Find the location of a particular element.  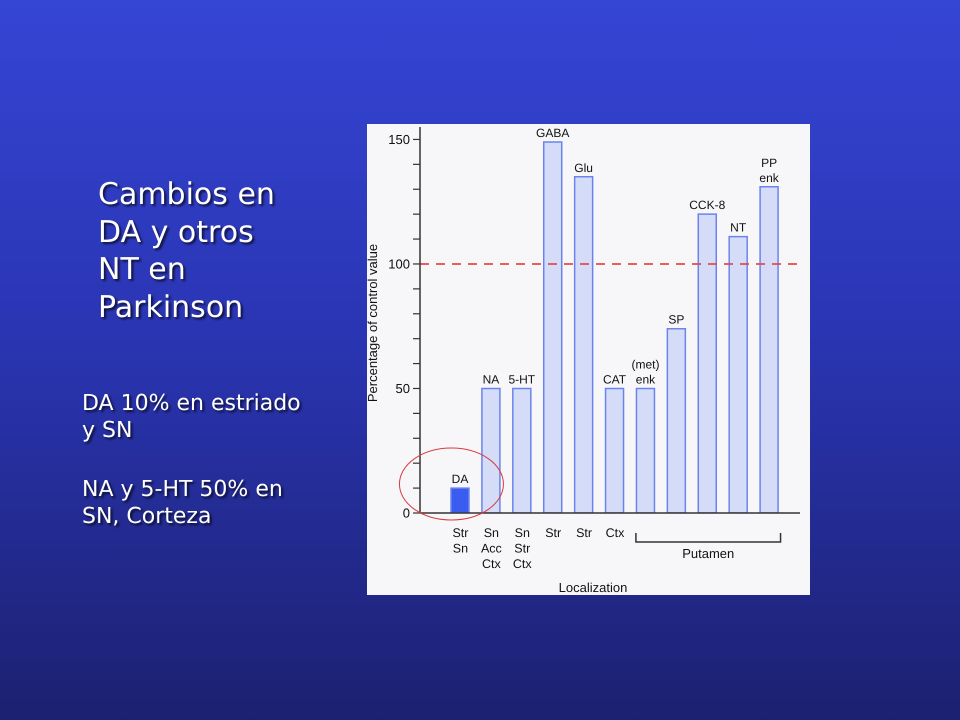

series-label: CCK-8 is located at coordinates (707, 205).